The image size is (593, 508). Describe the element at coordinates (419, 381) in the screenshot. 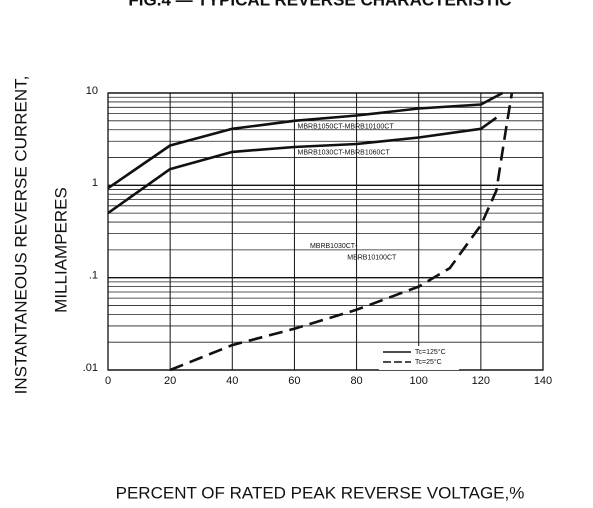

I see `x-tick-label: 100` at that location.